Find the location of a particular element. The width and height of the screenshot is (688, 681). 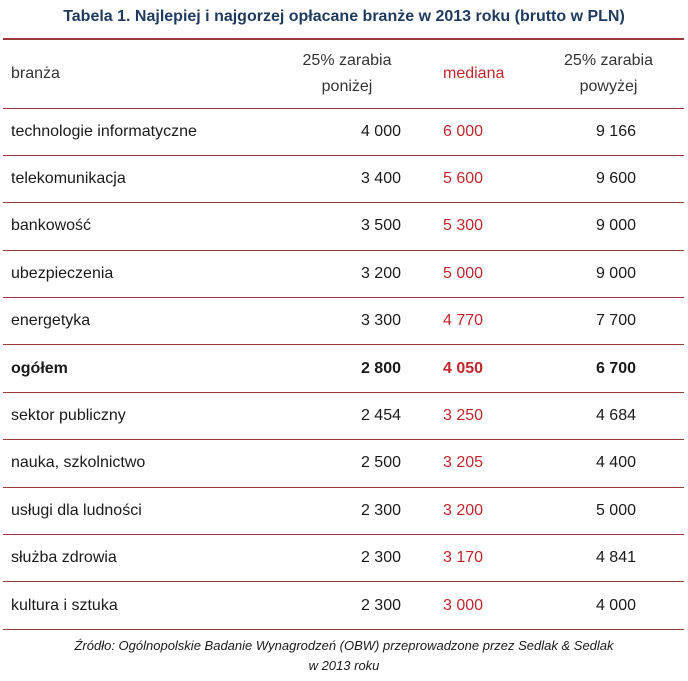

cell-branza: ubezpieczenia is located at coordinates (148, 274).